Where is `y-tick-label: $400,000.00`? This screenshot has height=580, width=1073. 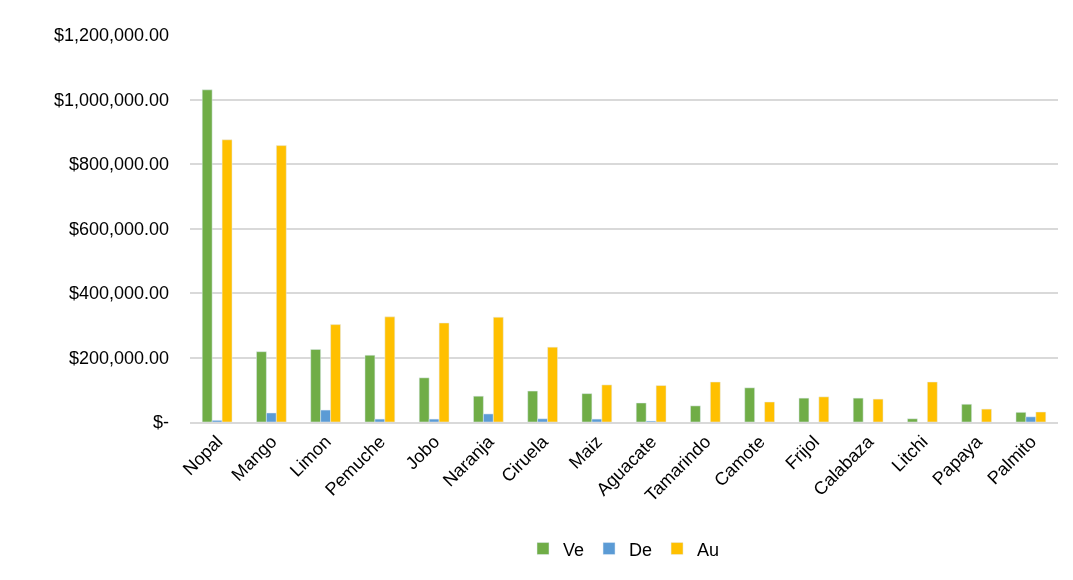
y-tick-label: $400,000.00 is located at coordinates (118, 293).